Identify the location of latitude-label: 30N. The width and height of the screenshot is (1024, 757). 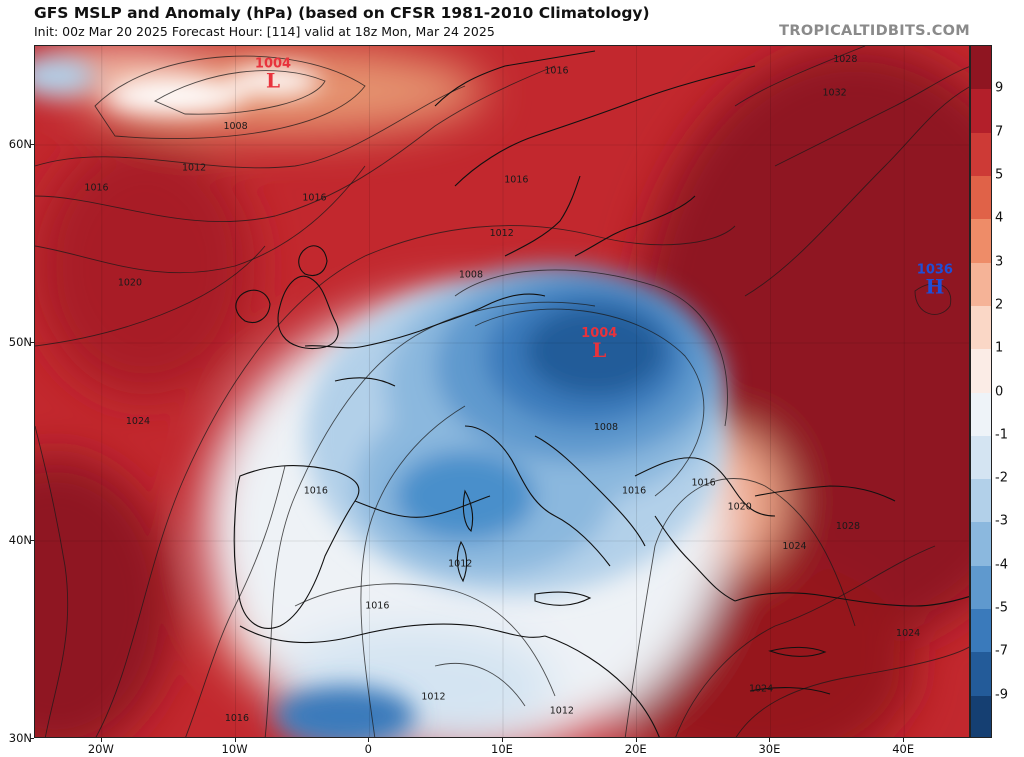
(20, 738).